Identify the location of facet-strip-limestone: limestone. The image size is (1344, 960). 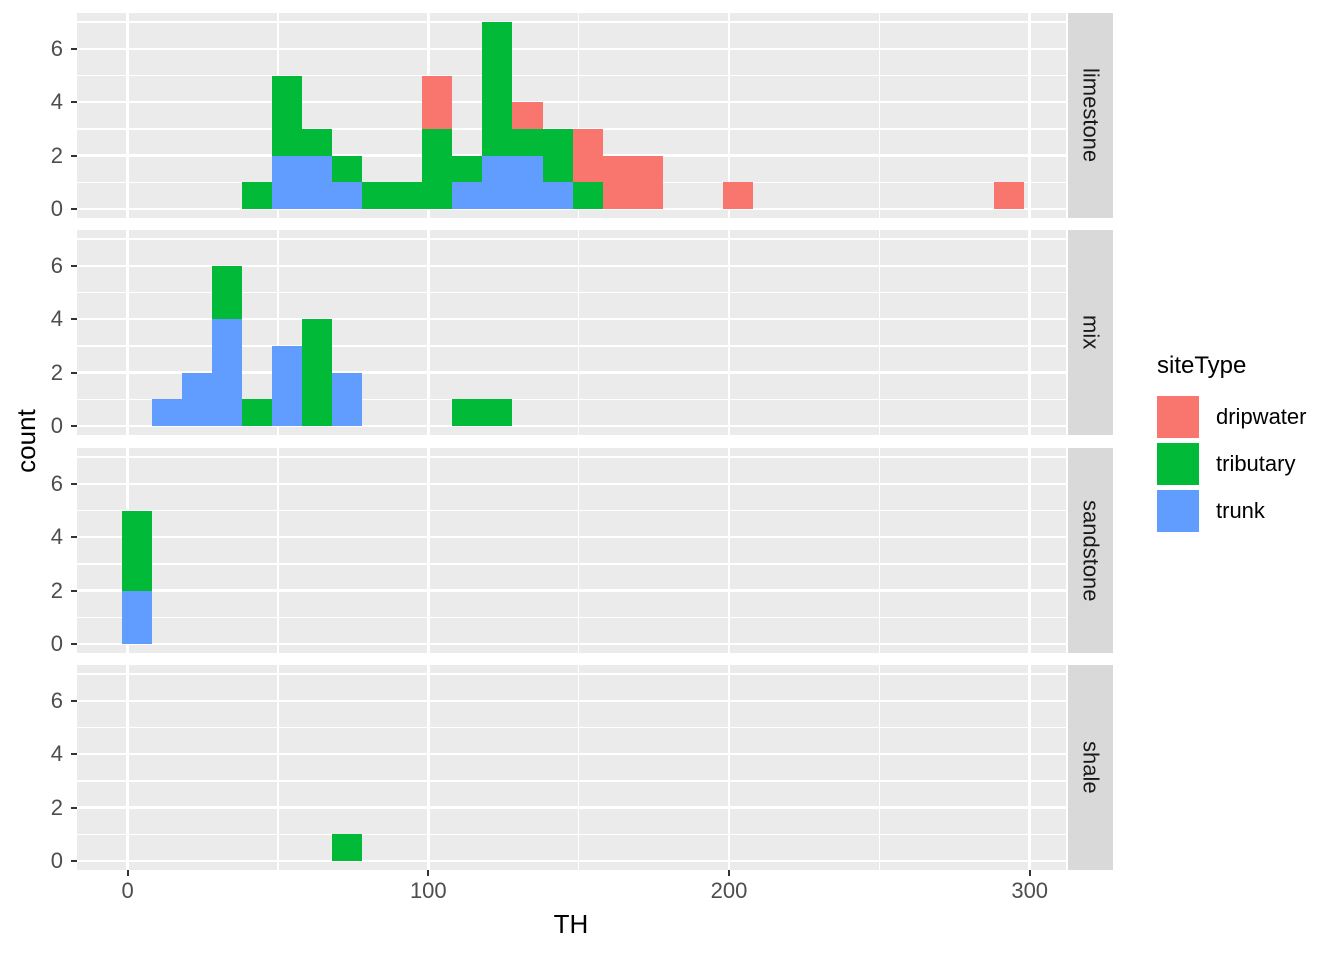
(1090, 115).